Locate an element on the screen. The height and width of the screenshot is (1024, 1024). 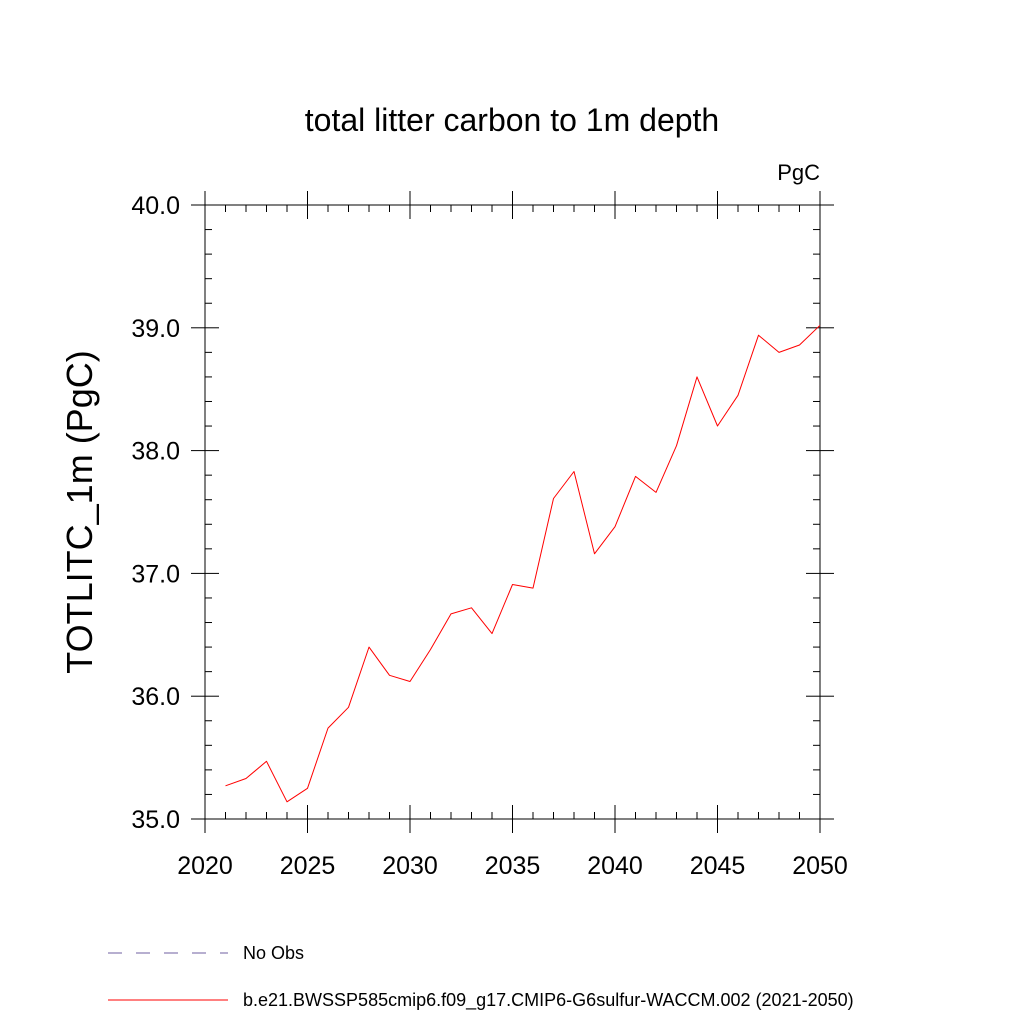
y-tick-label: 36.0 is located at coordinates (155, 697).